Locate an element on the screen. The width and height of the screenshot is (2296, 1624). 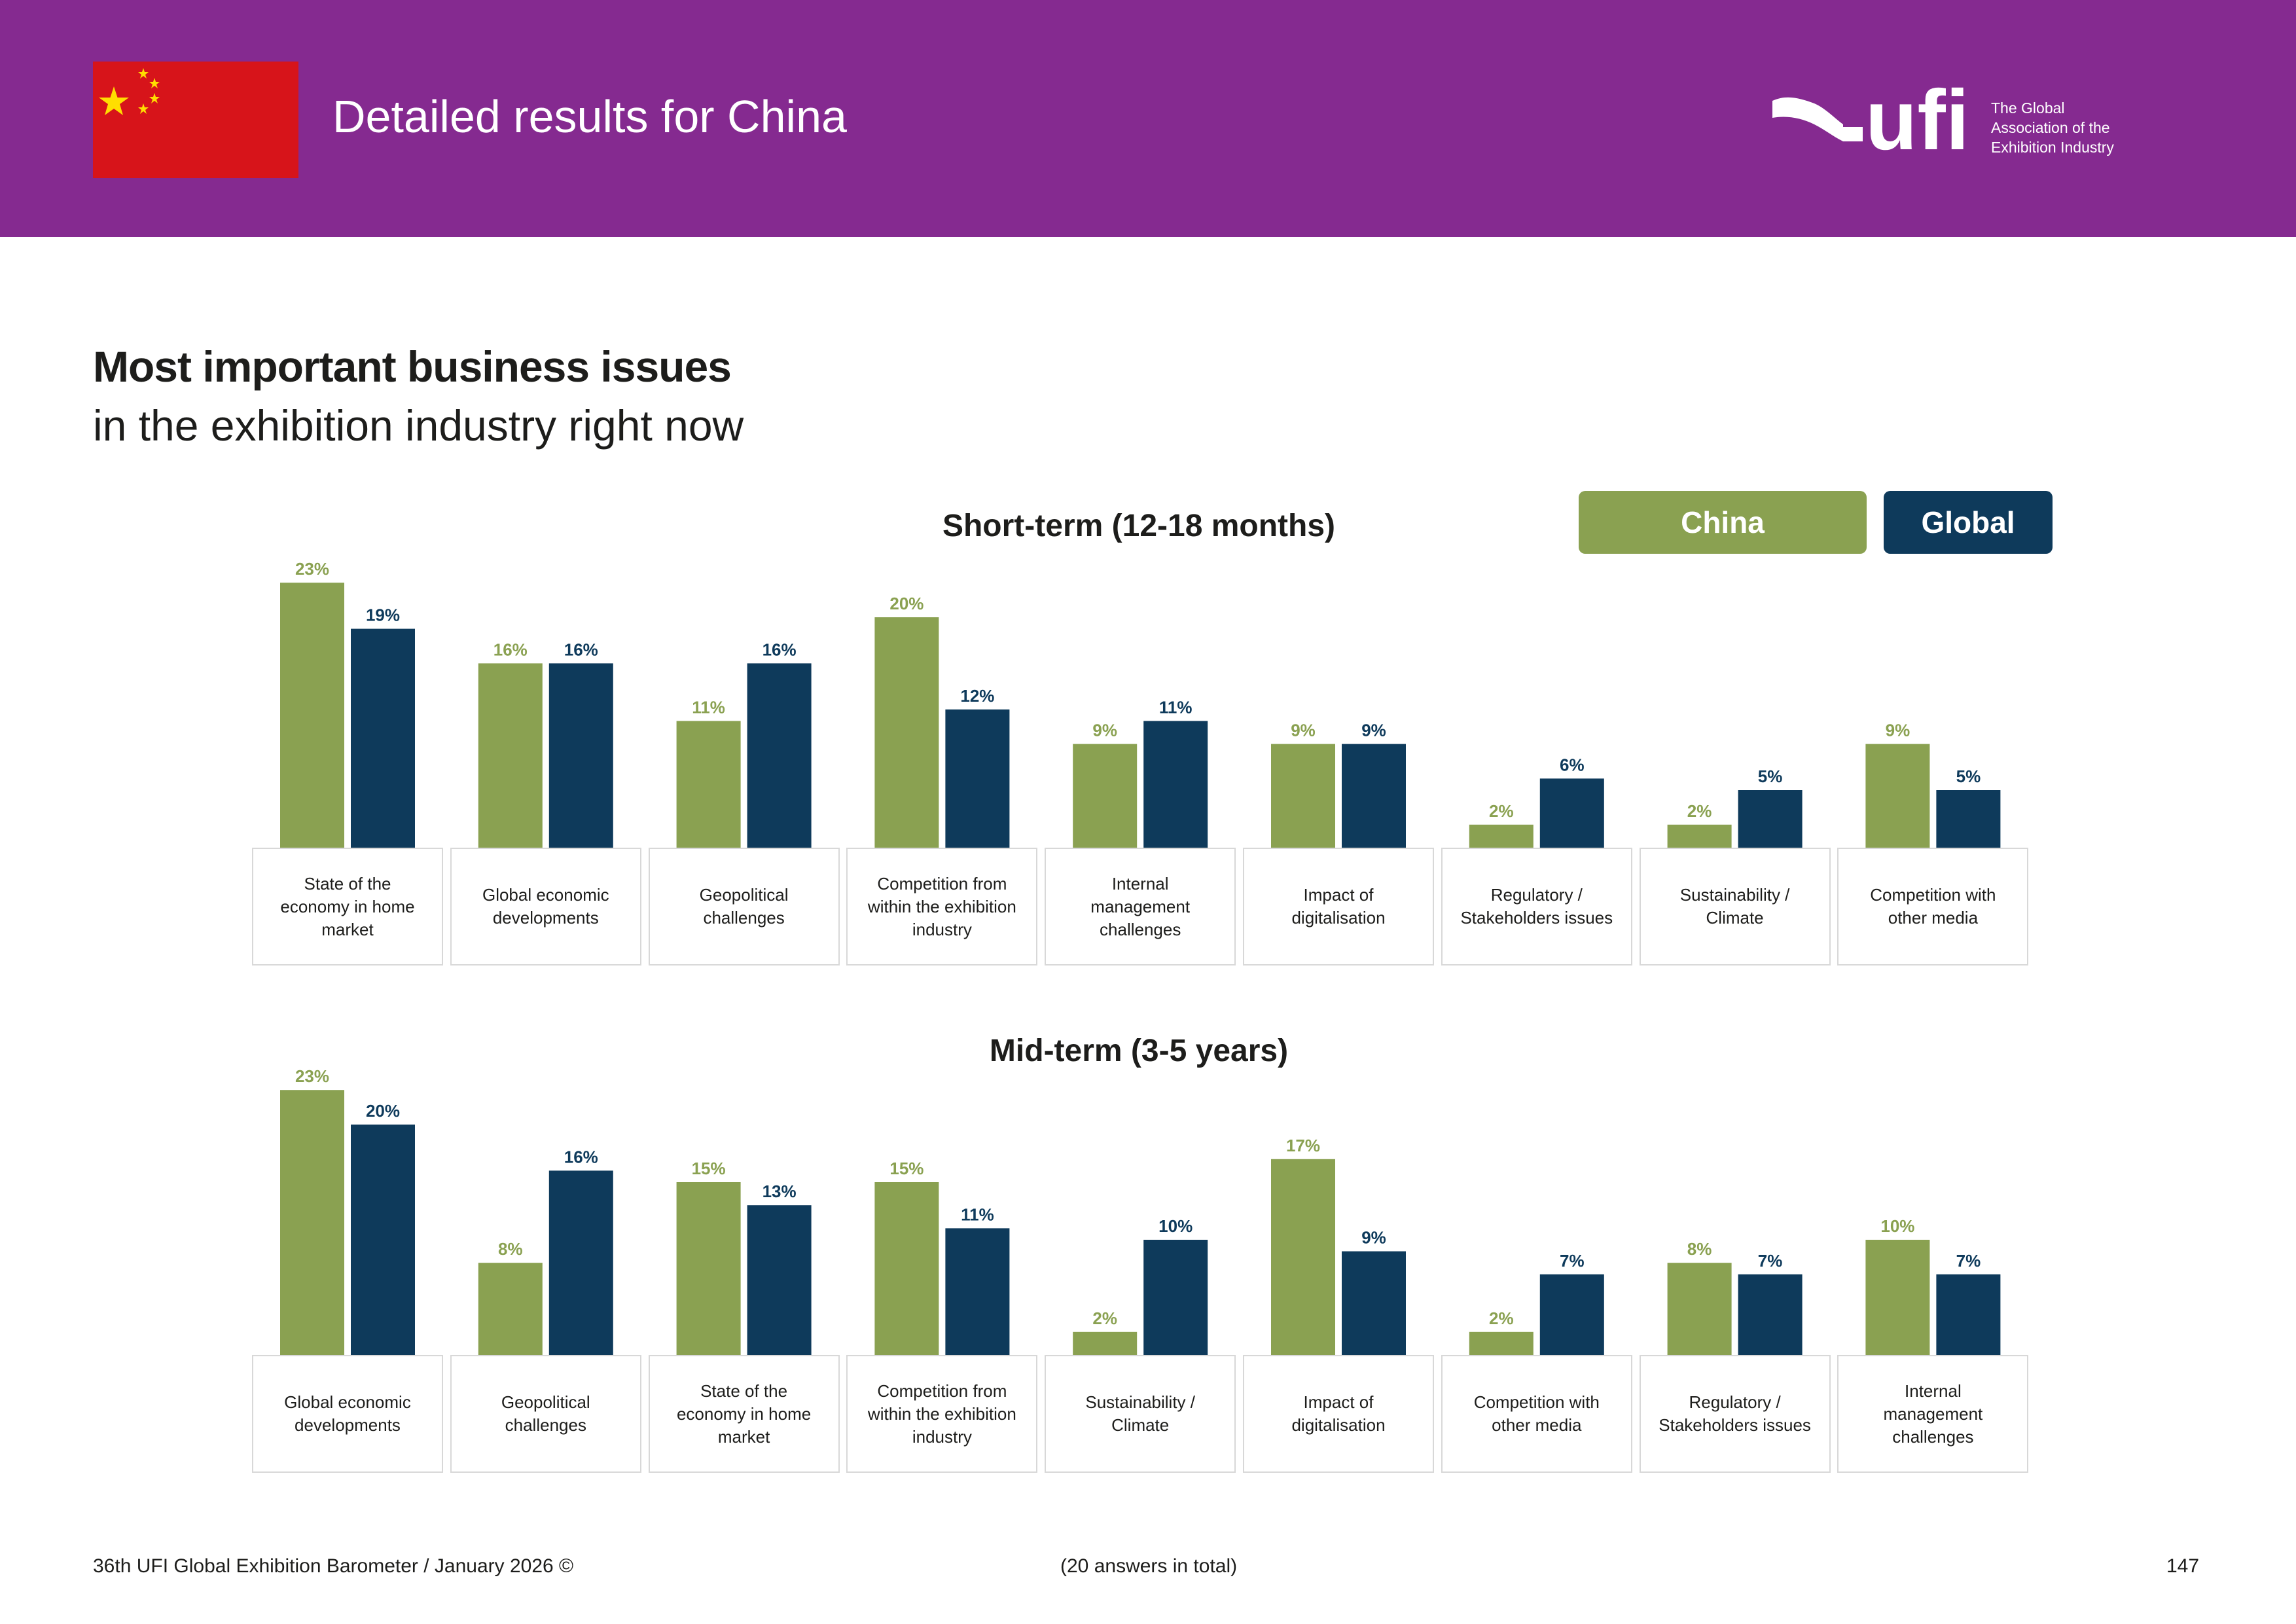
data-label: 13% is located at coordinates (779, 1191).